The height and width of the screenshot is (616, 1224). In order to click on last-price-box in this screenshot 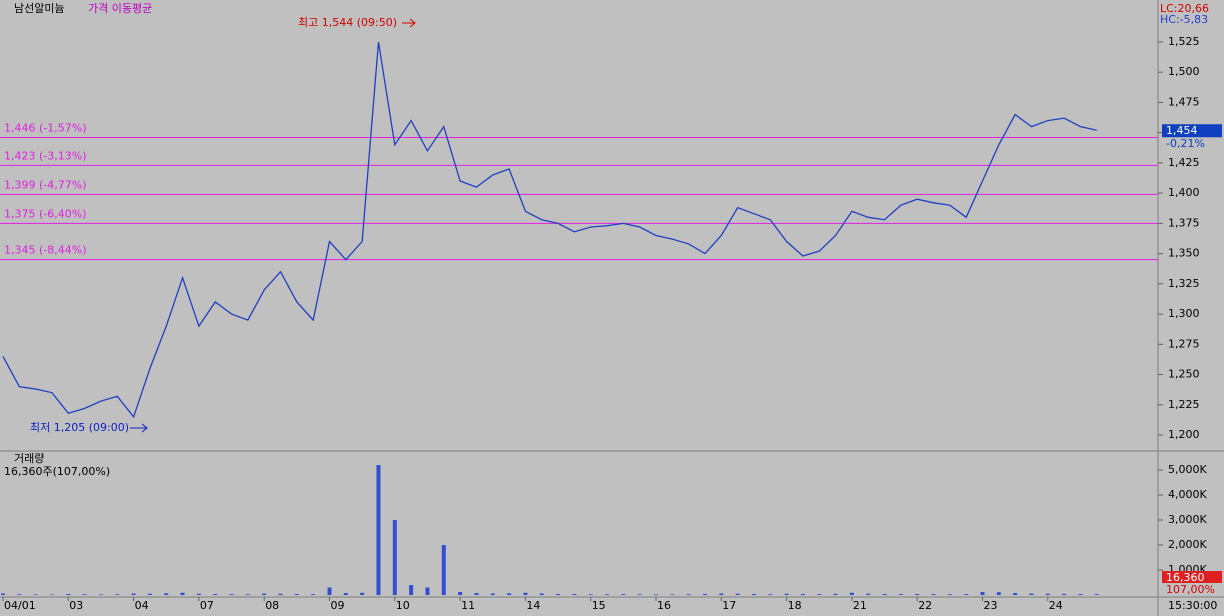, I will do `click(1192, 131)`.